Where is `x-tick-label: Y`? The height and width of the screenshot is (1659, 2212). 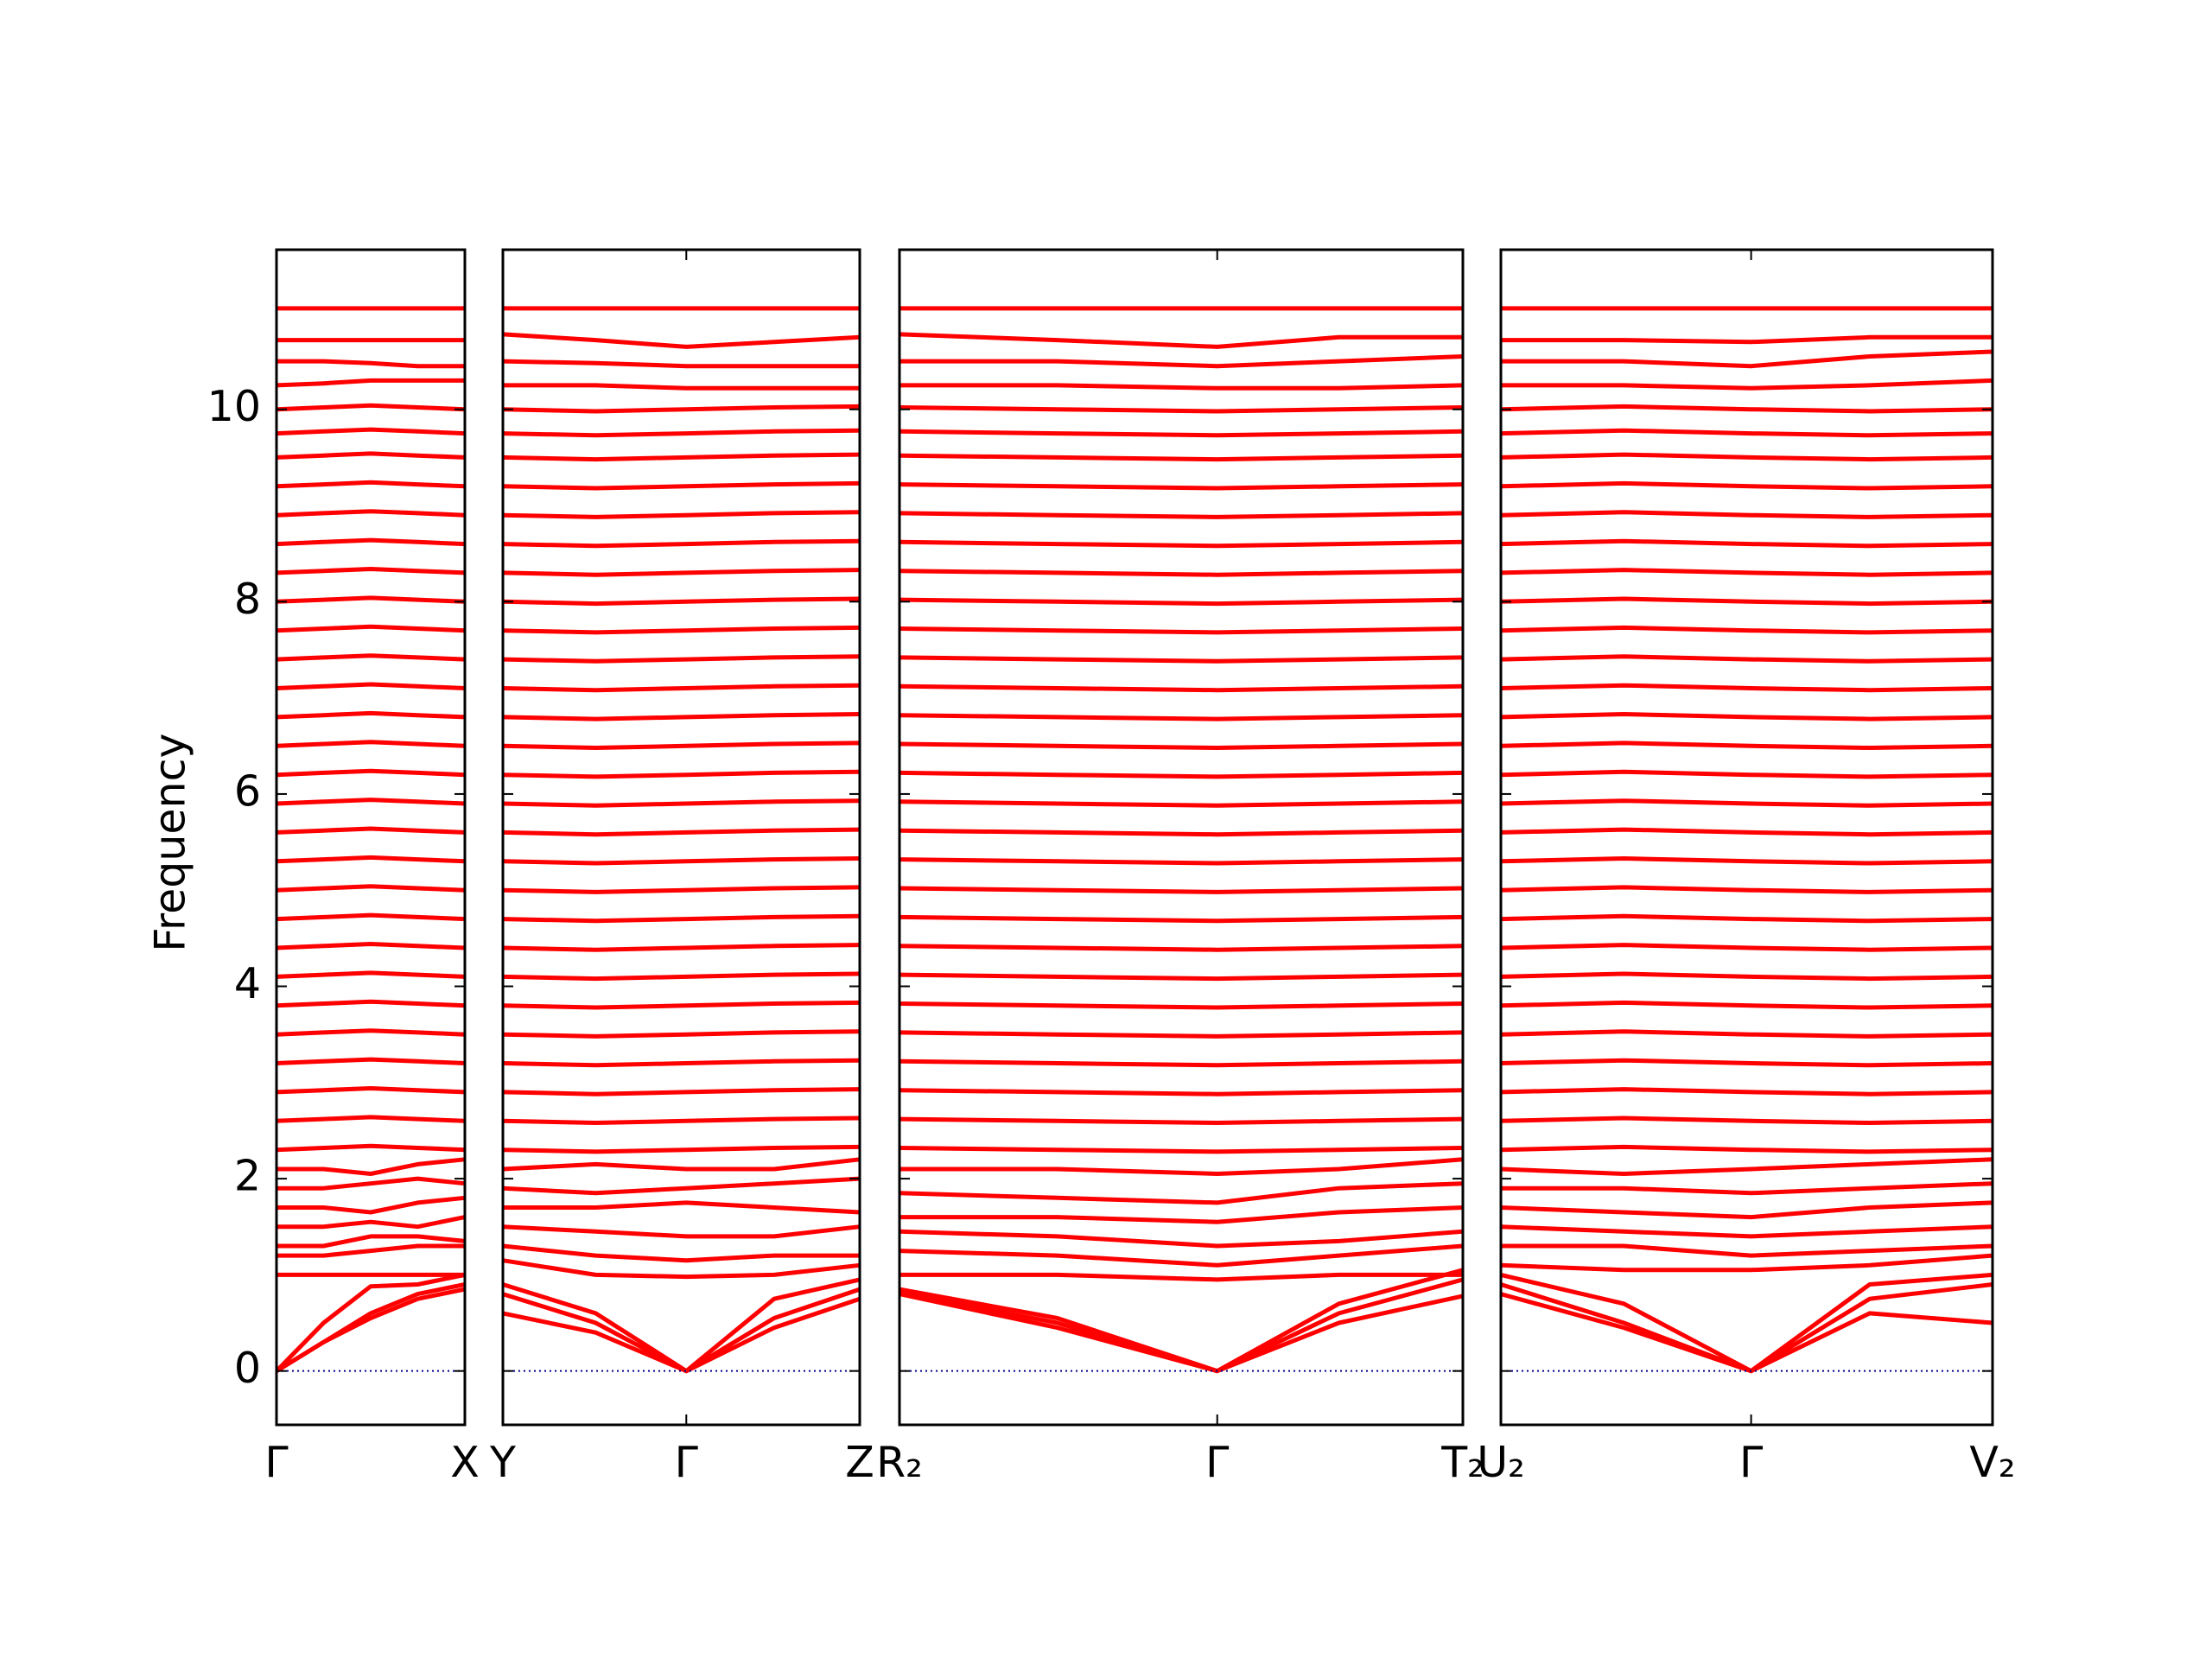
x-tick-label: Y is located at coordinates (503, 1462).